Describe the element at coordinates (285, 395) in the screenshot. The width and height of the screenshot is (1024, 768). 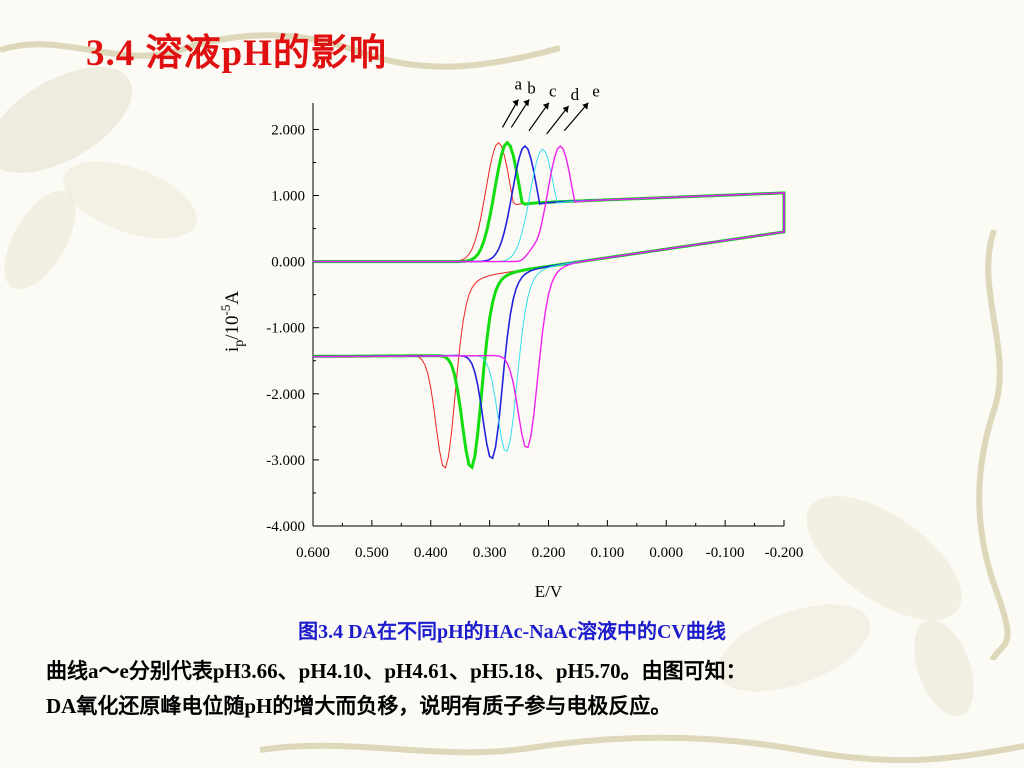
I see `y-tick-label: -2.000` at that location.